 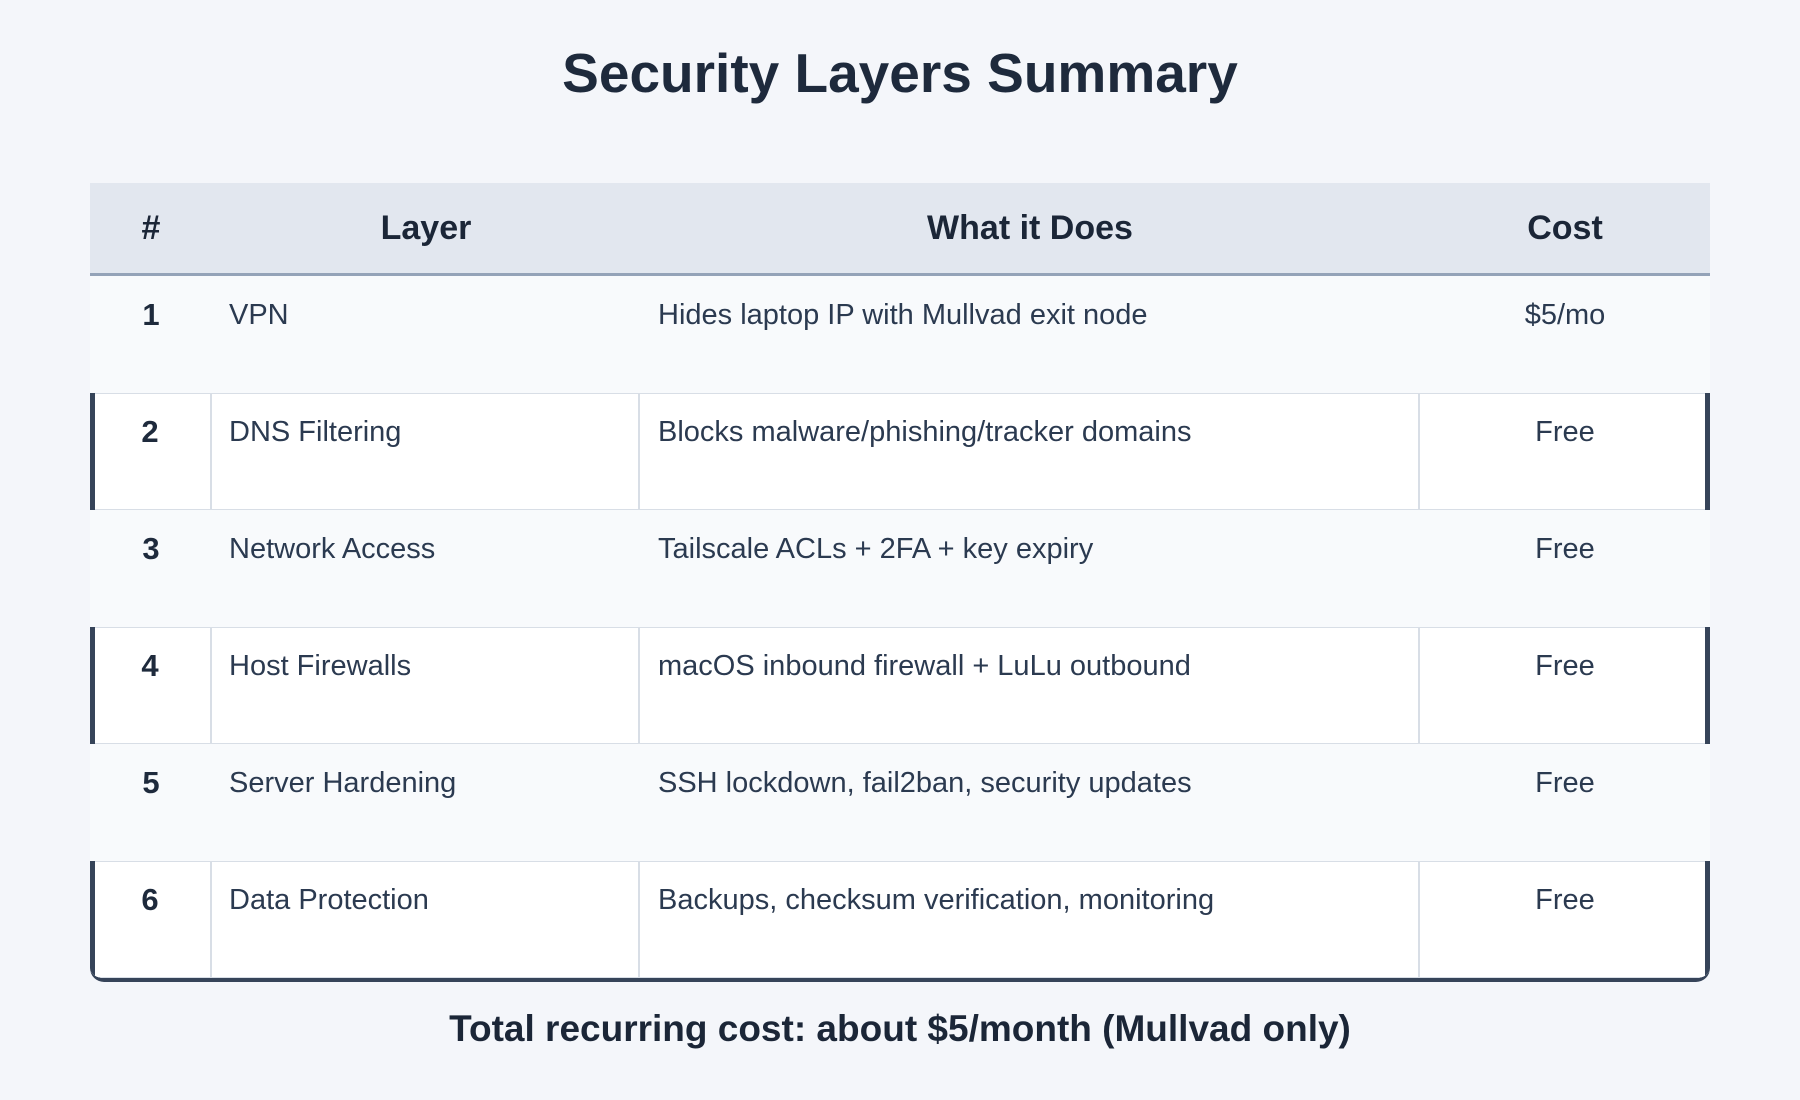 I want to click on layer-description: Blocks malware/phishing/tracker domains, so click(x=1030, y=451).